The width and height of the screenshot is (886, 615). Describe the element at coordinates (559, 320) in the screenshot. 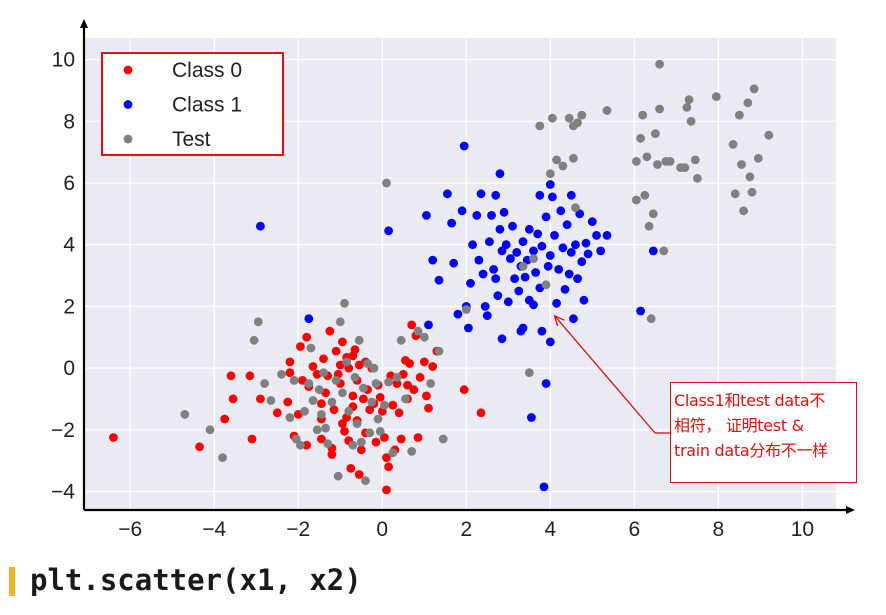

I see `annotation-arrowhead` at that location.